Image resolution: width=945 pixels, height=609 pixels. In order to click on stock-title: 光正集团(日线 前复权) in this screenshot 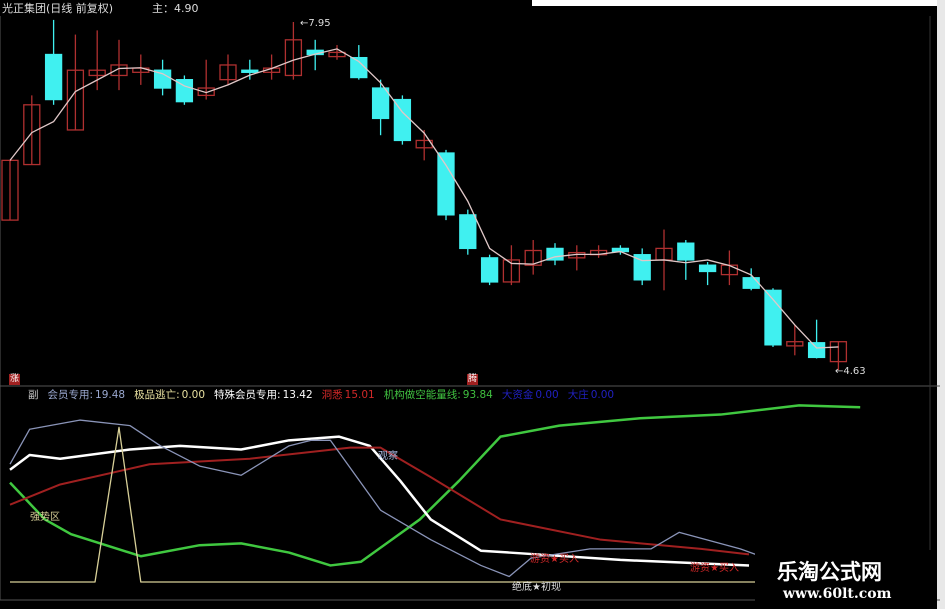, I will do `click(58, 8)`.